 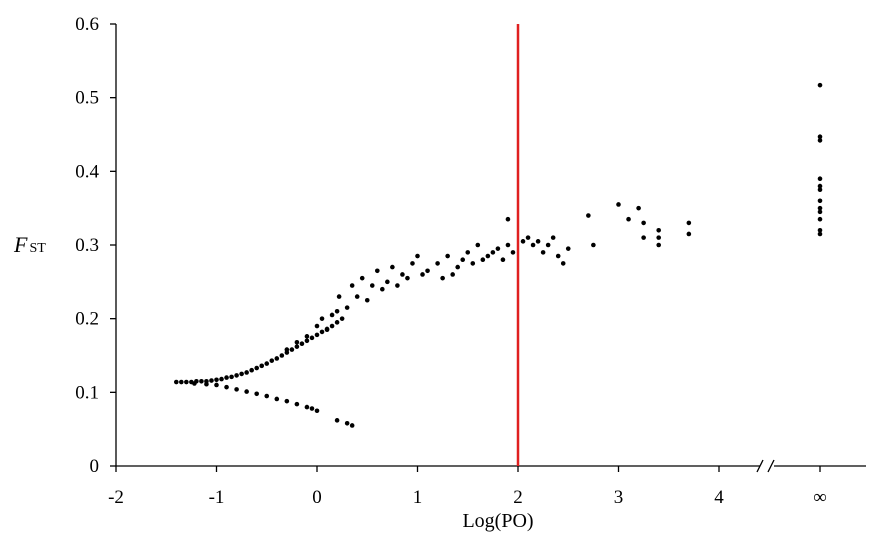 I want to click on y-tick-label: 0.2, so click(x=87, y=319).